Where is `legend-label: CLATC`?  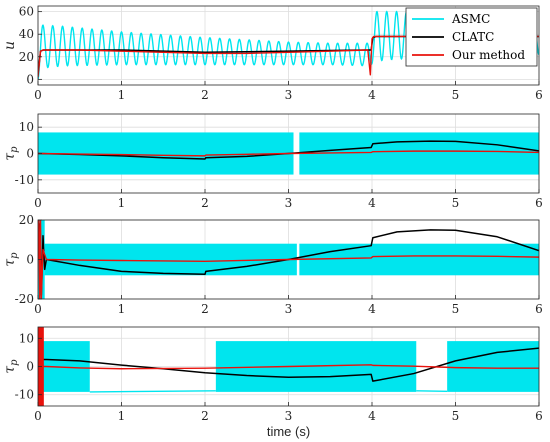
legend-label: CLATC is located at coordinates (473, 37).